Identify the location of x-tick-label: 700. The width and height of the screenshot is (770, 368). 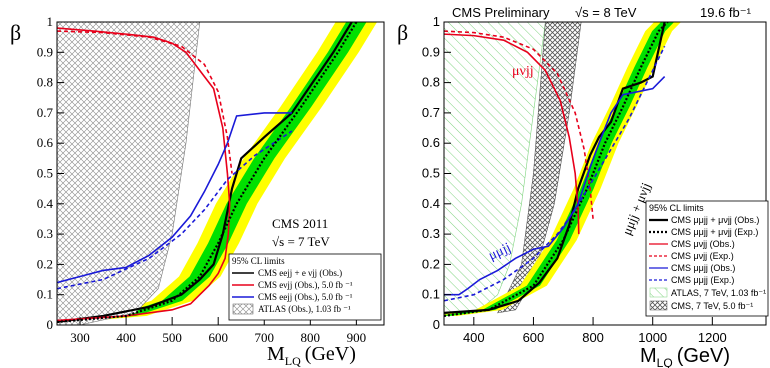
(265, 337).